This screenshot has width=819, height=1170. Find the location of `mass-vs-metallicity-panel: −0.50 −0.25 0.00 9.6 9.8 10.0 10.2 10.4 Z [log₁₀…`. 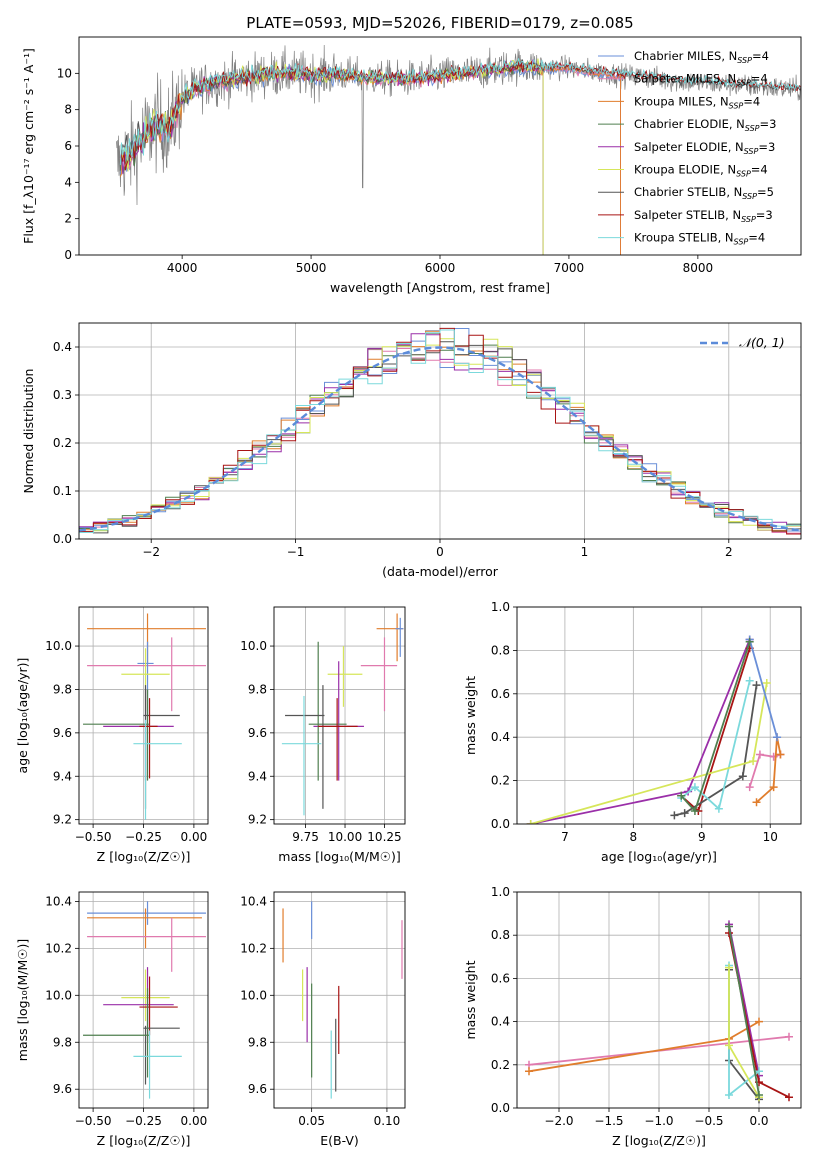

mass-vs-metallicity-panel: −0.50 −0.25 0.00 9.6 9.8 10.0 10.2 10.4 Z [log₁₀… is located at coordinates (112, 1019).